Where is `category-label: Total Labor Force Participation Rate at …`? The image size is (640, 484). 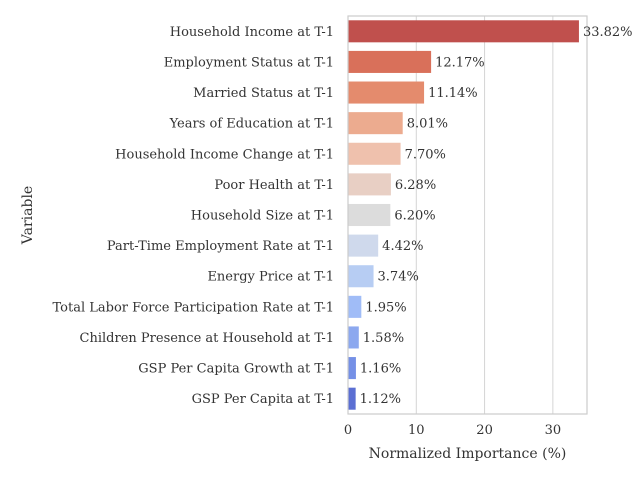 category-label: Total Labor Force Participation Rate at … is located at coordinates (193, 307).